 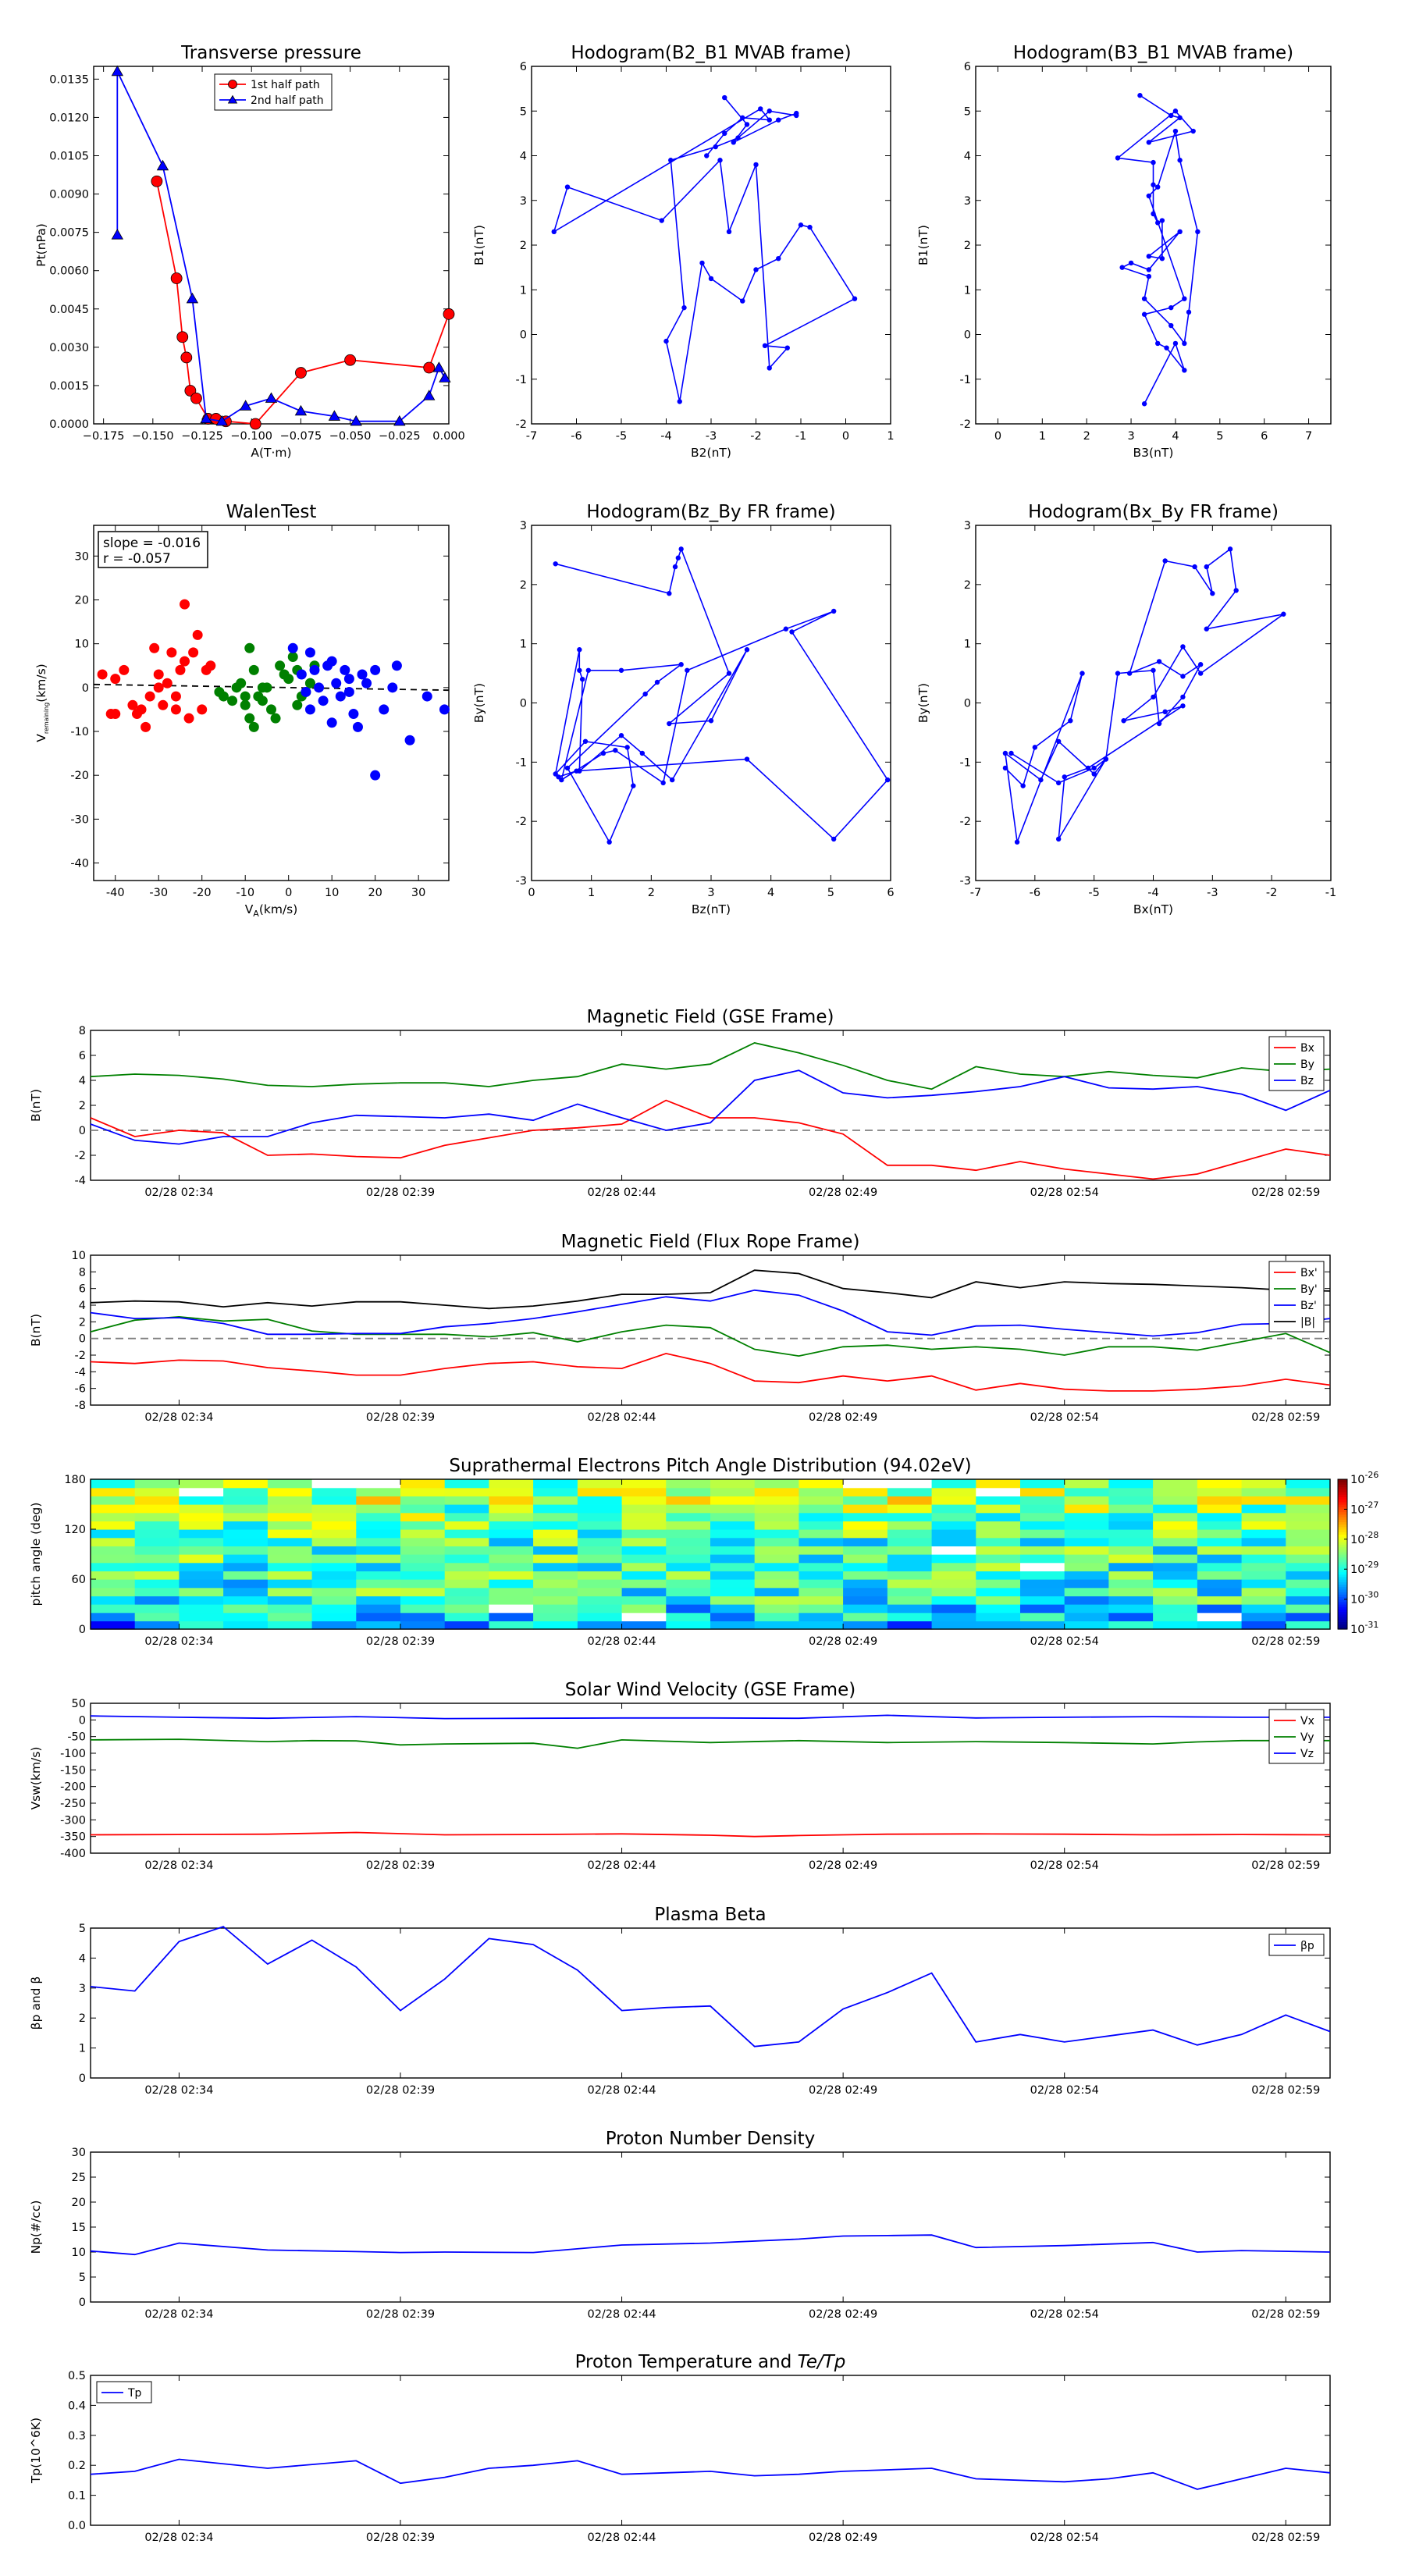 What do you see at coordinates (137, 559) in the screenshot?
I see `r-label: r = -0.057` at bounding box center [137, 559].